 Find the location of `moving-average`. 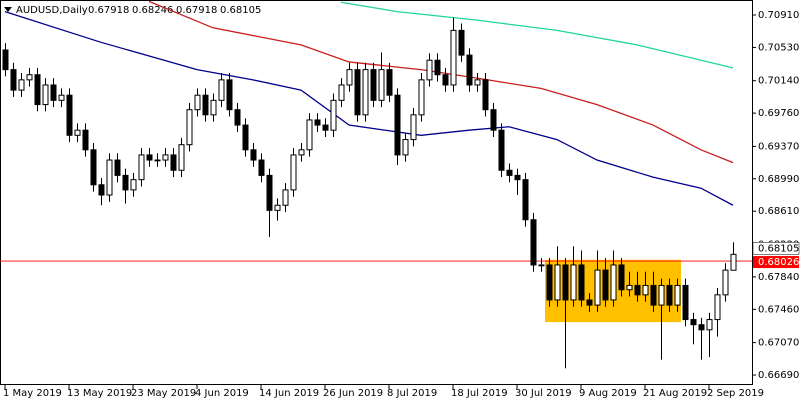

moving-average is located at coordinates (537, 35).